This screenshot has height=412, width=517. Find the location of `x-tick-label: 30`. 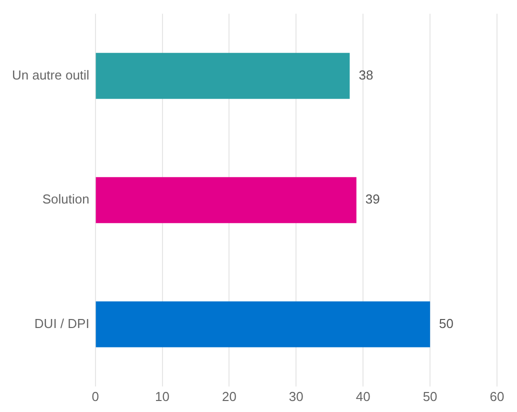

x-tick-label: 30 is located at coordinates (296, 396).